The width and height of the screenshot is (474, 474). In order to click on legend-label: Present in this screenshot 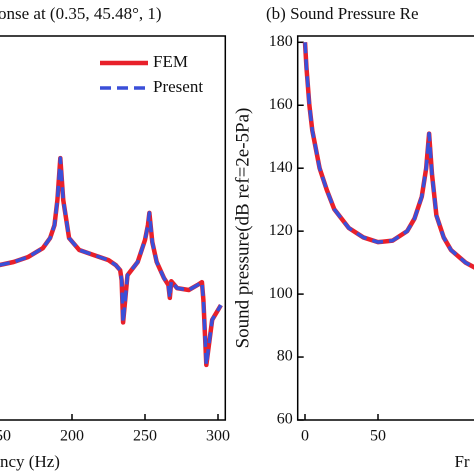, I will do `click(178, 86)`.